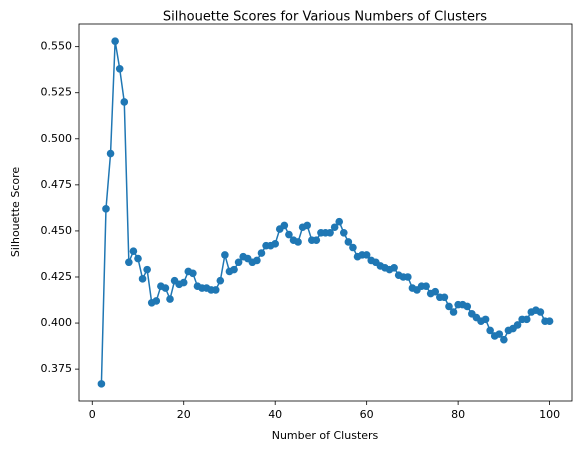 The image size is (585, 457). Describe the element at coordinates (57, 322) in the screenshot. I see `y-tick-label: 0.400` at that location.